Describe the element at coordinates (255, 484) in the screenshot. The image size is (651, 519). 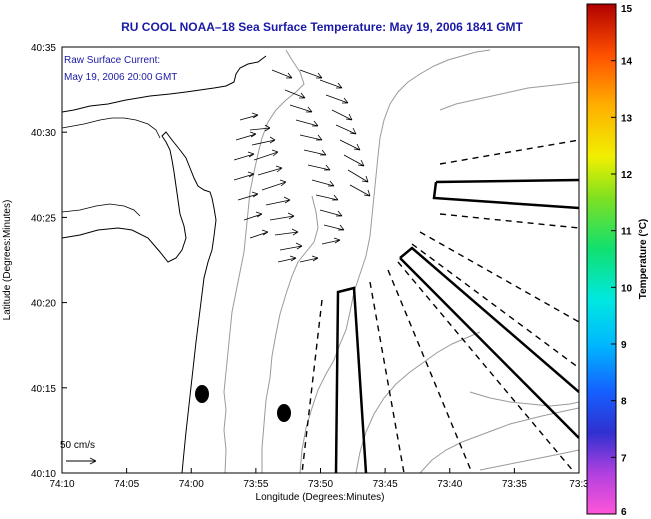
I see `x-tick-label: 73:55` at that location.